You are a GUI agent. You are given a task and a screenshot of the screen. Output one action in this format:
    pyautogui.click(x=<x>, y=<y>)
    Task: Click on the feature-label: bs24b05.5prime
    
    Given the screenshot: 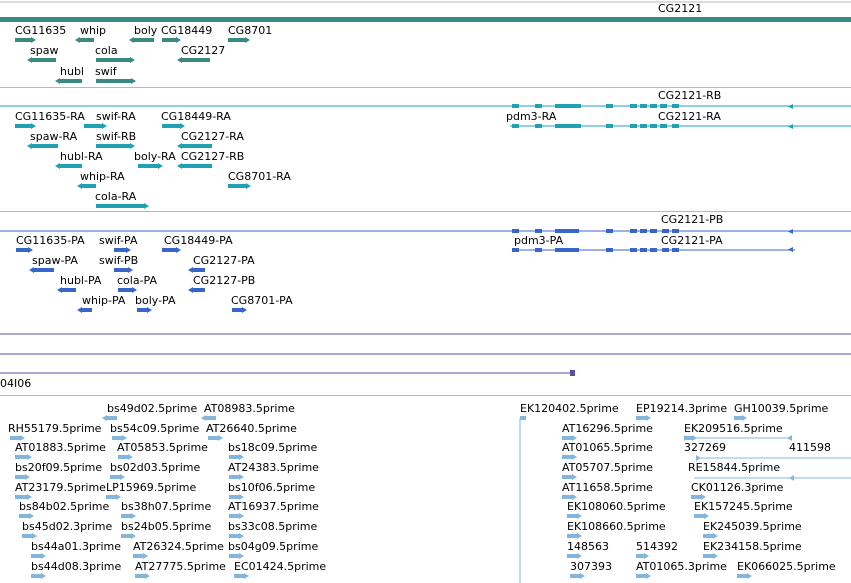 What is the action you would take?
    pyautogui.click(x=166, y=526)
    